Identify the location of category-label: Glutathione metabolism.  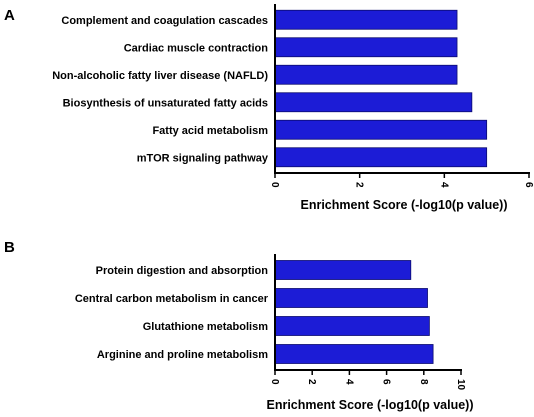
(206, 327).